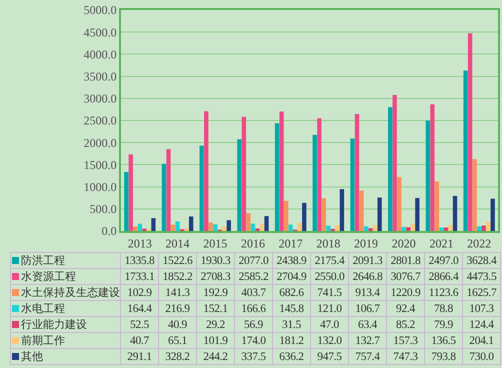 Image resolution: width=502 pixels, height=368 pixels. I want to click on data-label: 337.5, so click(253, 356).